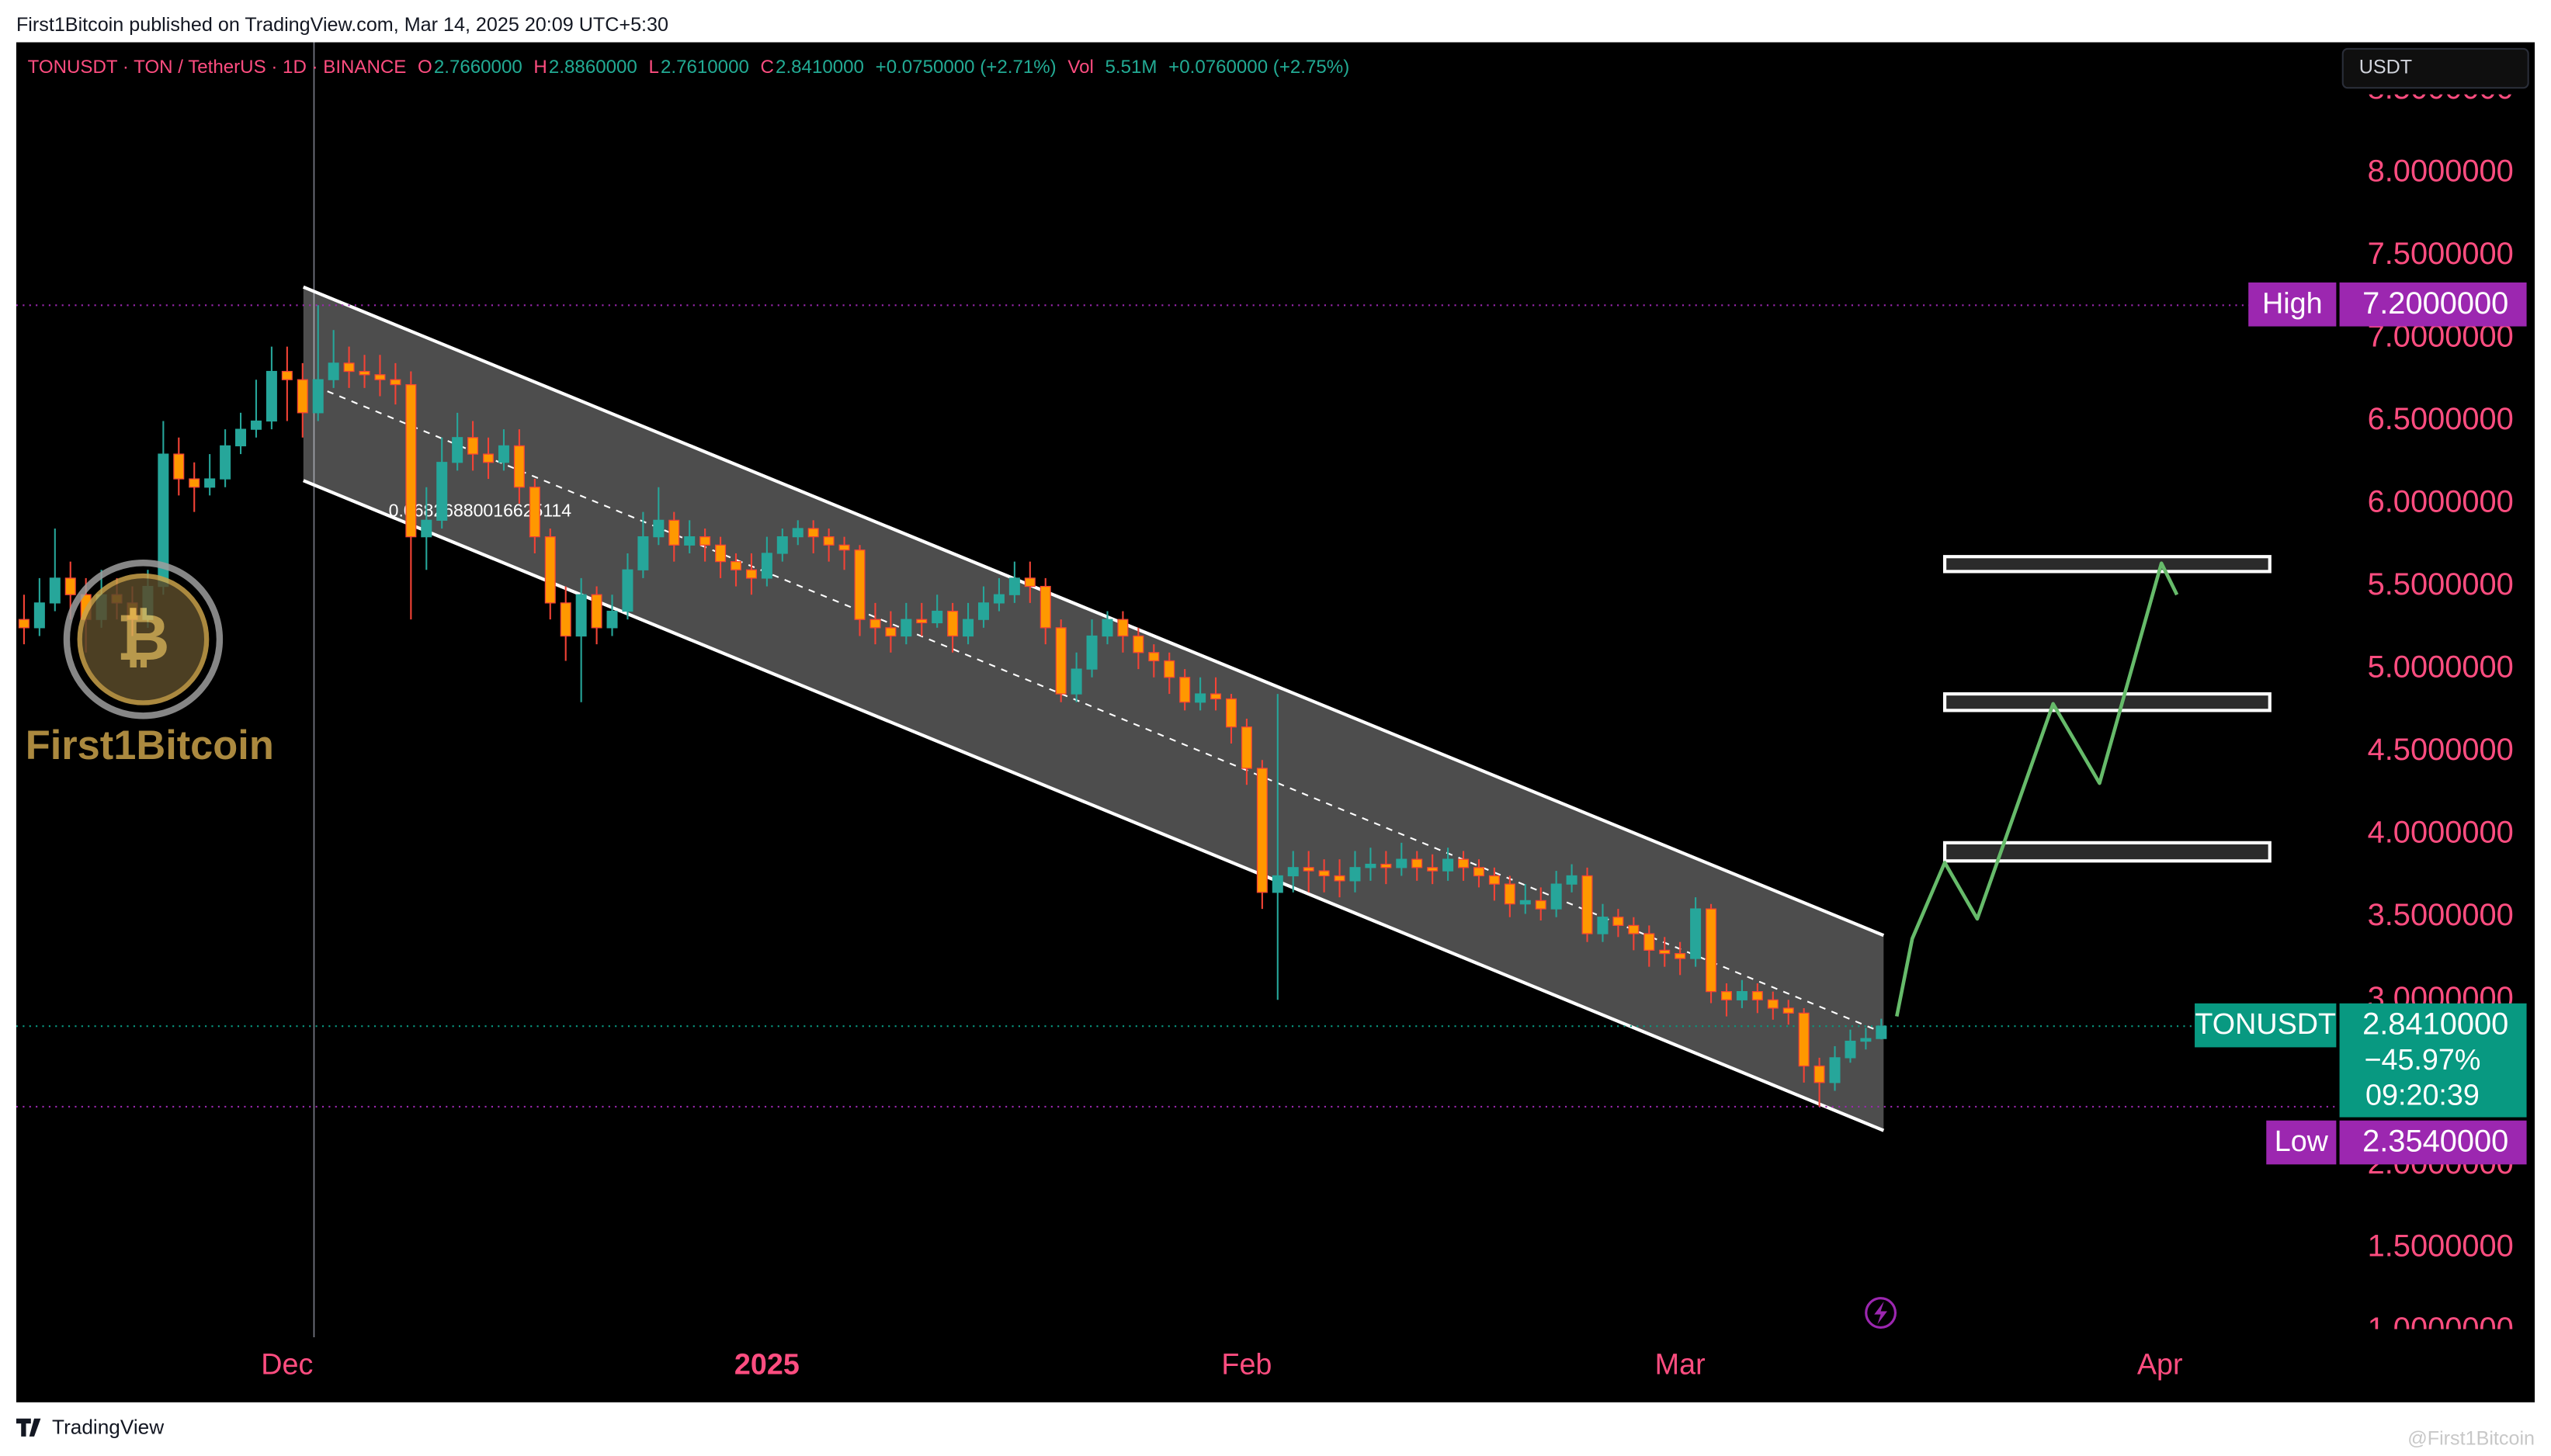 Image resolution: width=2551 pixels, height=1456 pixels. What do you see at coordinates (480, 511) in the screenshot?
I see `annotation: 0.06826880016625114` at bounding box center [480, 511].